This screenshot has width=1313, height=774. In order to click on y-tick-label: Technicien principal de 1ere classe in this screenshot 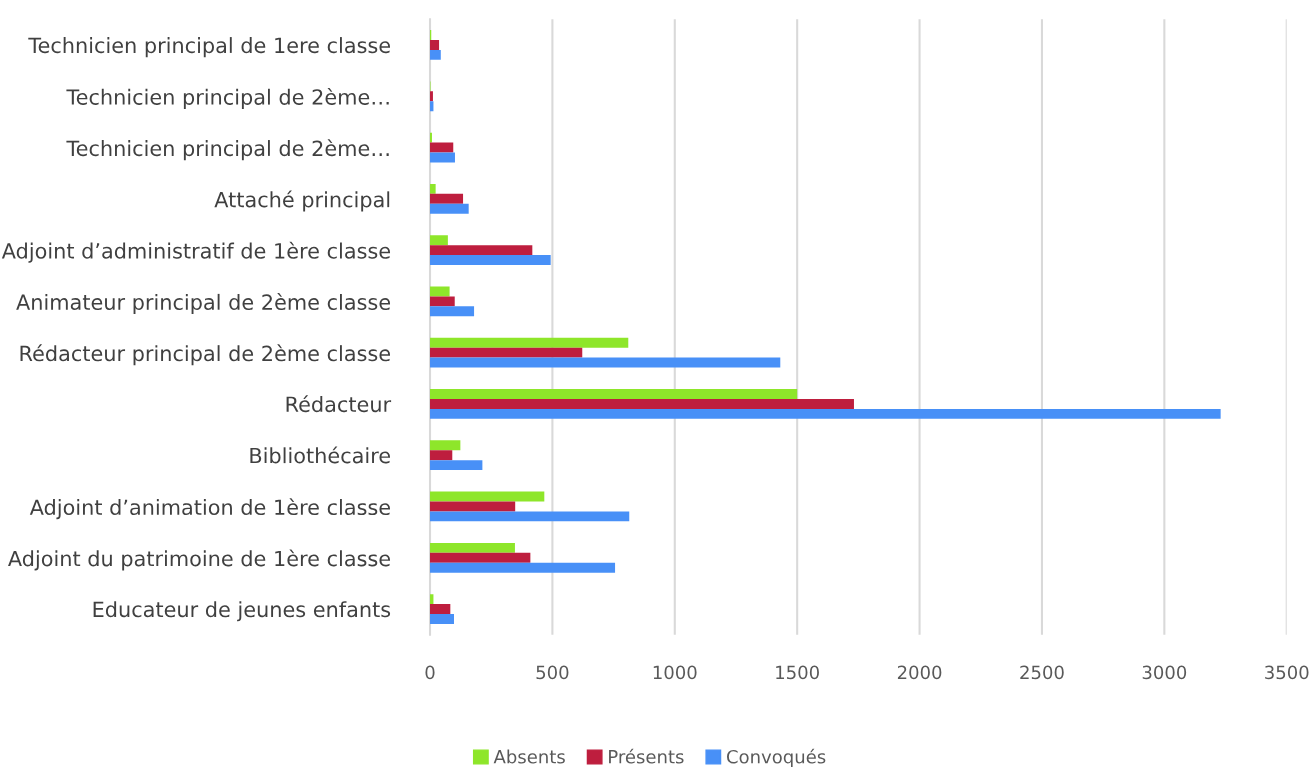, I will do `click(209, 47)`.